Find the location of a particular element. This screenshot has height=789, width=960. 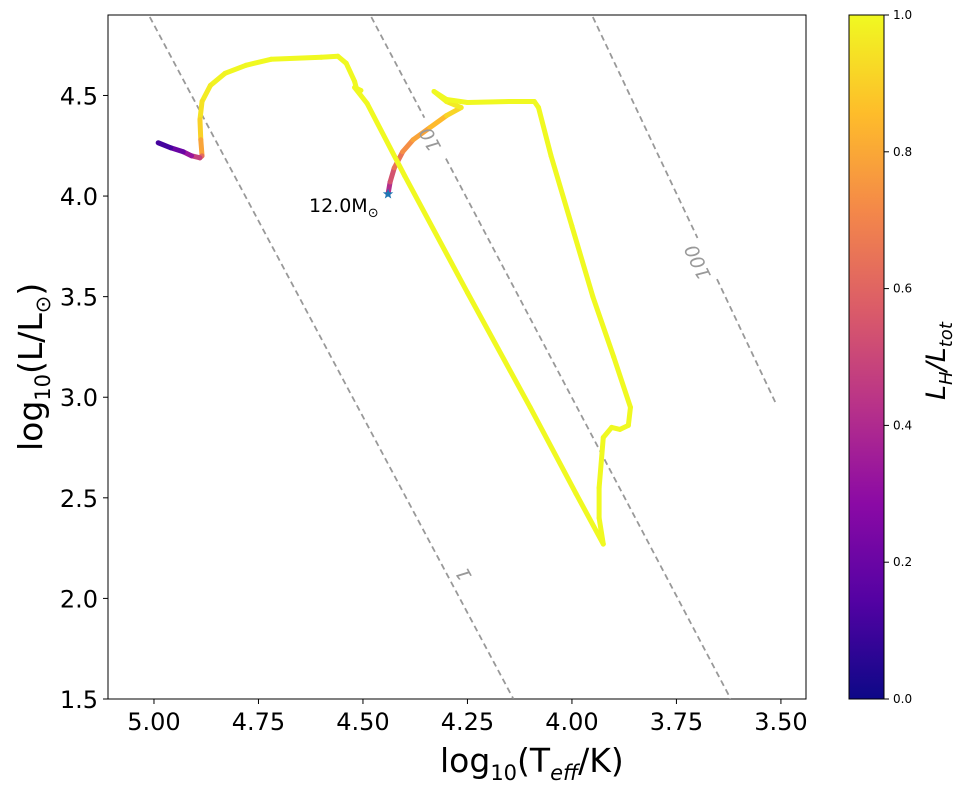

x-axis-label: log10(Teff/K) is located at coordinates (532, 763).